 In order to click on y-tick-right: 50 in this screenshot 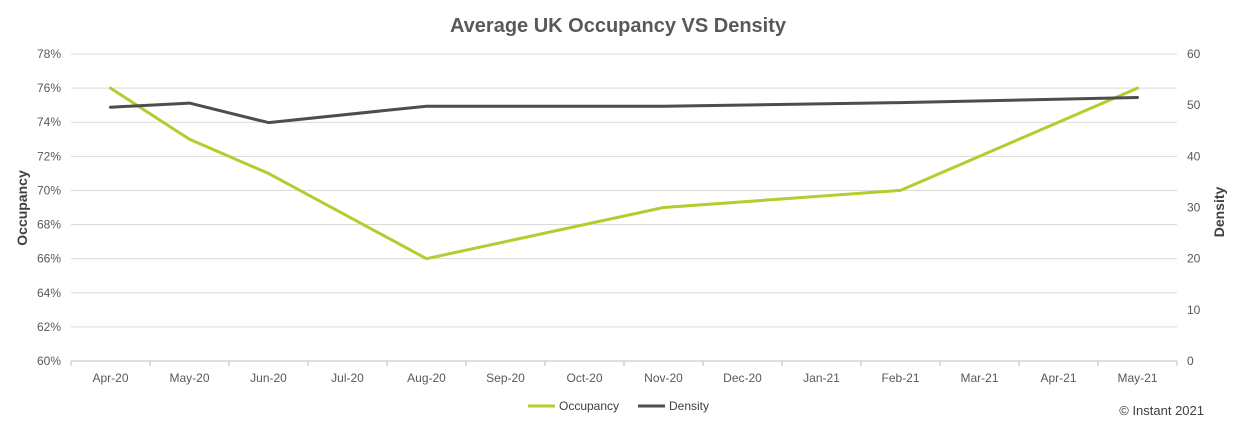, I will do `click(1194, 105)`.